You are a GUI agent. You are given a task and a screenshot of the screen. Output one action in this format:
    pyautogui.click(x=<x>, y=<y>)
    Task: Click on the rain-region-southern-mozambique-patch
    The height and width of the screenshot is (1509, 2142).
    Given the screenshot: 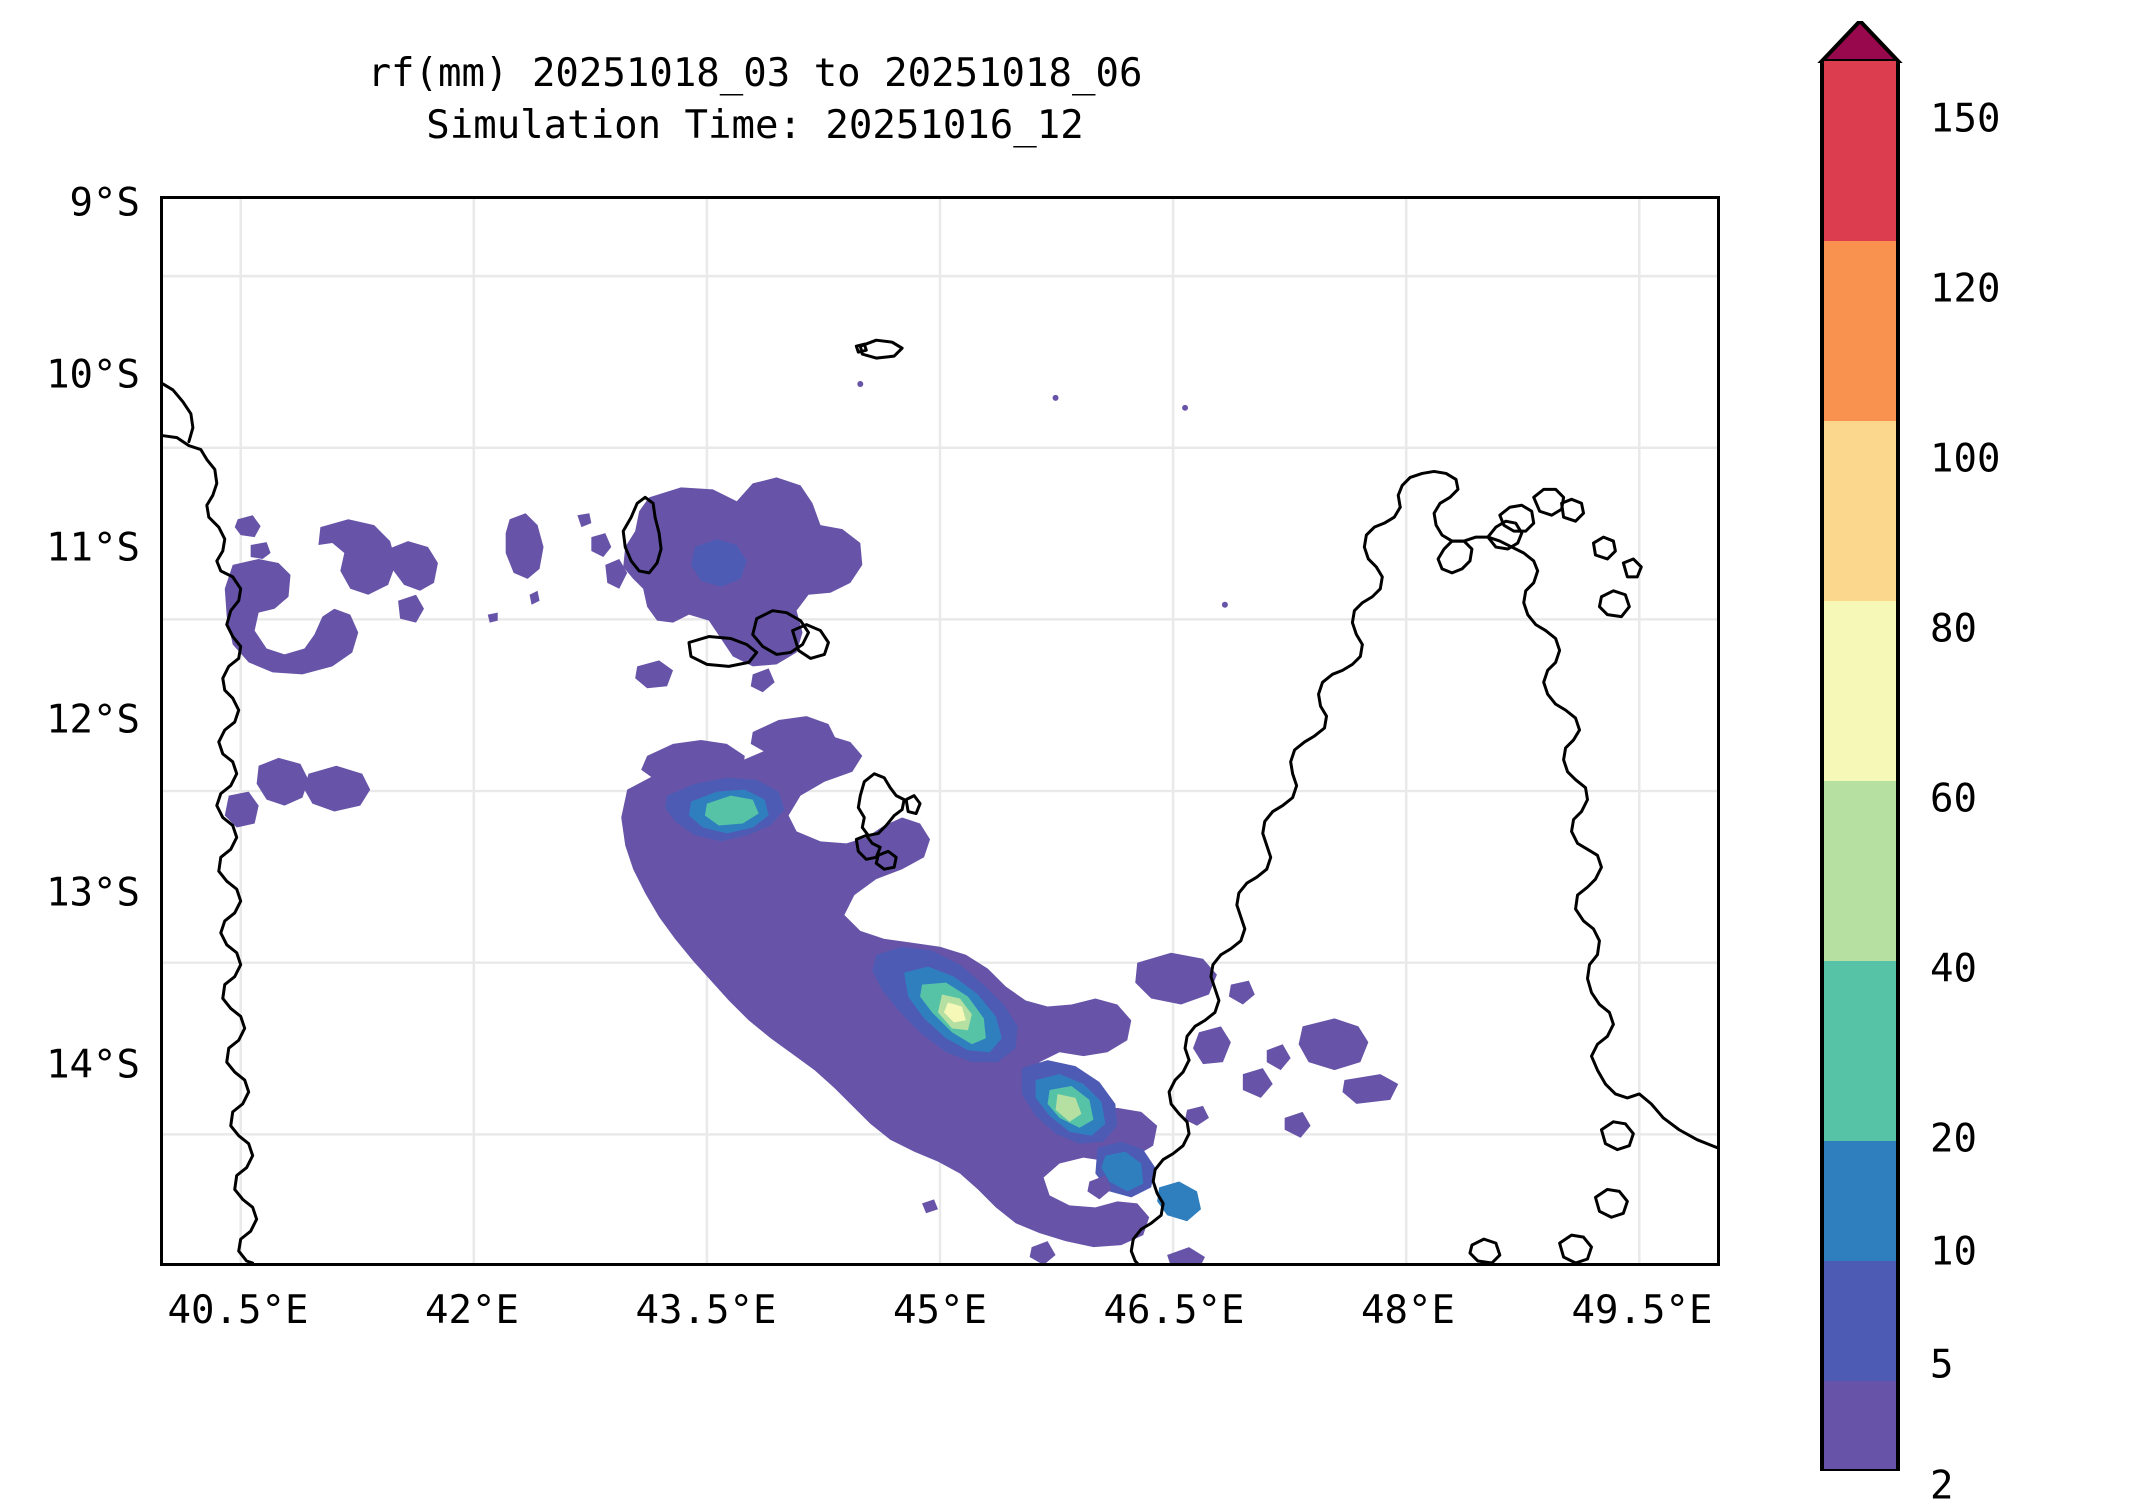 What is the action you would take?
    pyautogui.click(x=297, y=792)
    